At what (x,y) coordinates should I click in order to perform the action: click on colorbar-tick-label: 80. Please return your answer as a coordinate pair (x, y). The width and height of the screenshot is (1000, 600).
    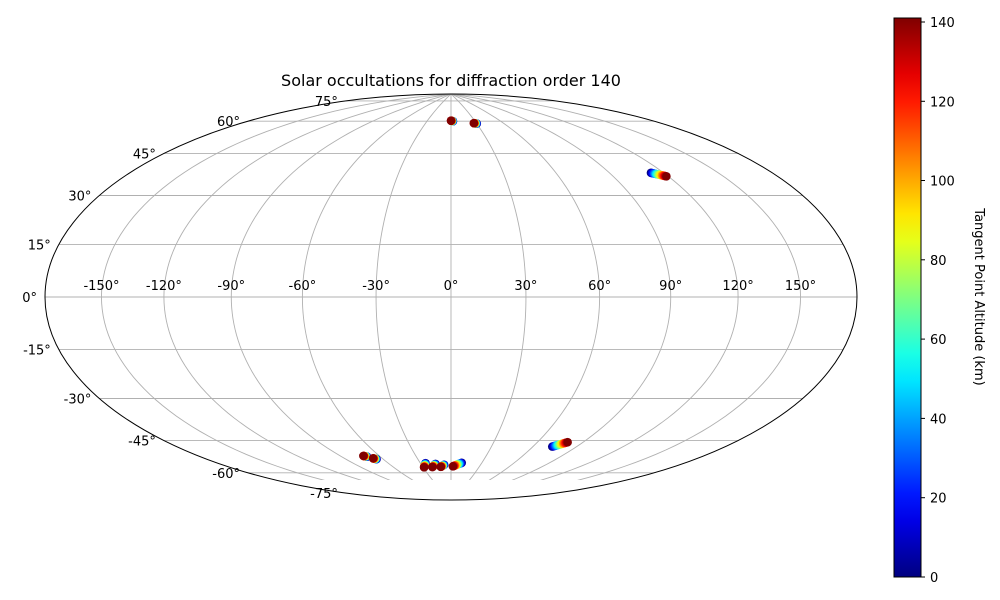
    Looking at the image, I should click on (938, 261).